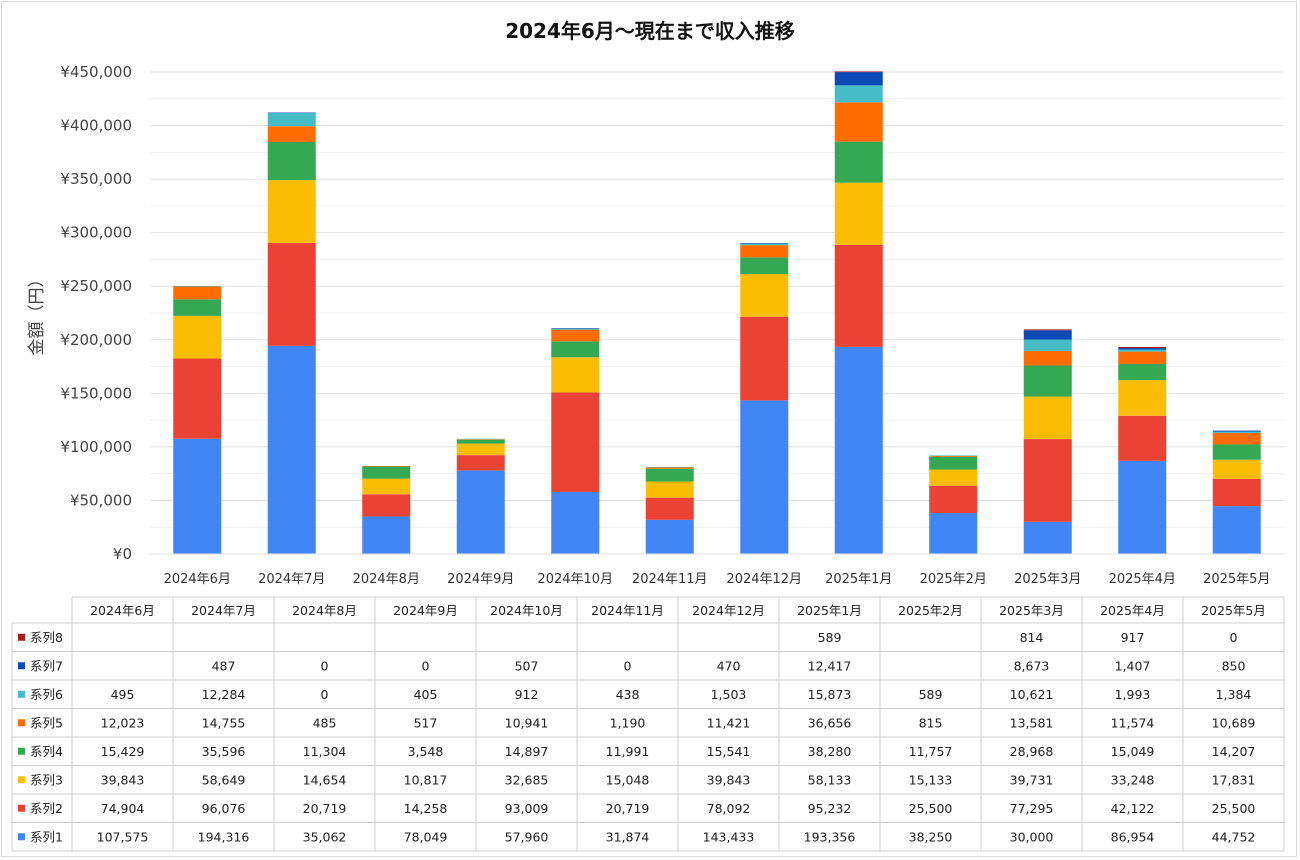 The image size is (1300, 860). I want to click on table-cell: 10,621, so click(1032, 694).